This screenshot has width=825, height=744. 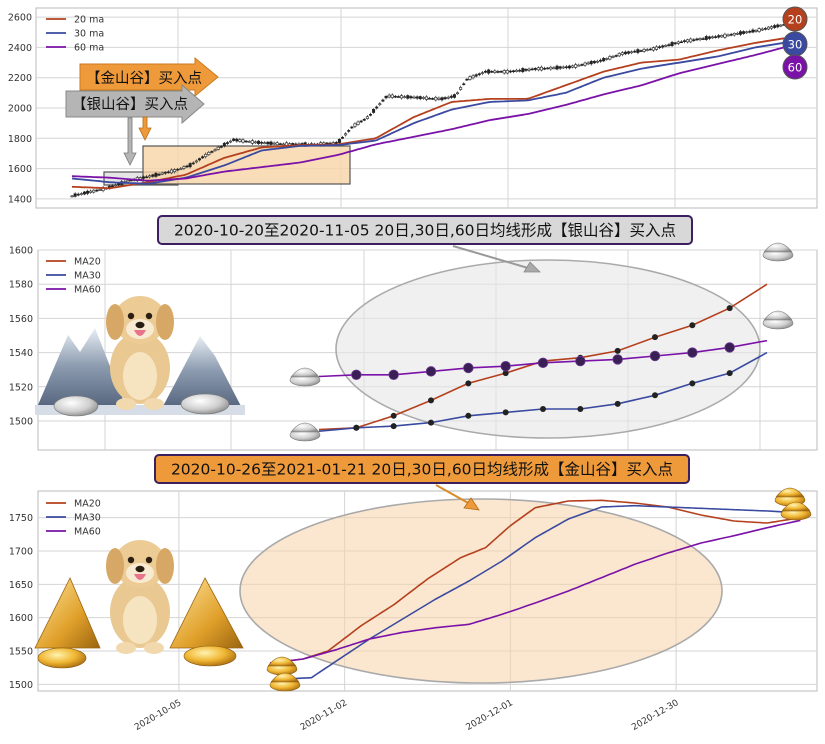 I want to click on y-tick-label: 1560, so click(x=21, y=319).